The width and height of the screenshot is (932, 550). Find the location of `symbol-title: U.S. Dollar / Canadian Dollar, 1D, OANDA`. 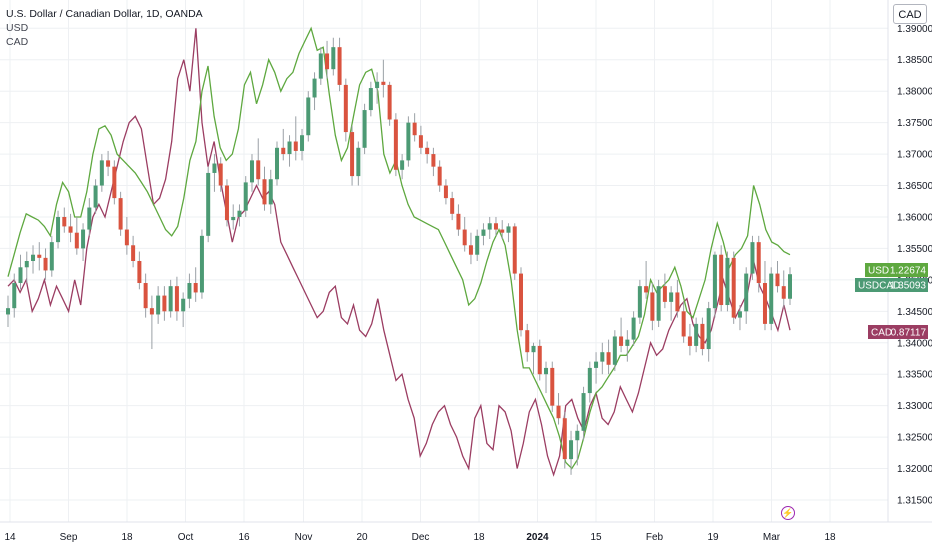

symbol-title: U.S. Dollar / Canadian Dollar, 1D, OANDA is located at coordinates (104, 14).